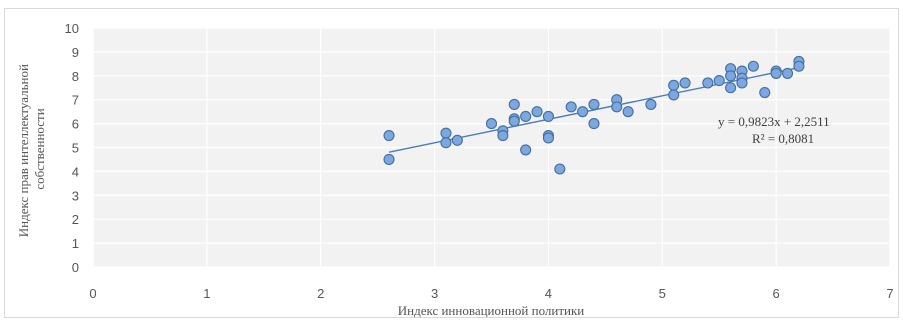  Describe the element at coordinates (491, 293) in the screenshot. I see `x-tick-labels: 0 1 2 3 4 5 6 7` at that location.